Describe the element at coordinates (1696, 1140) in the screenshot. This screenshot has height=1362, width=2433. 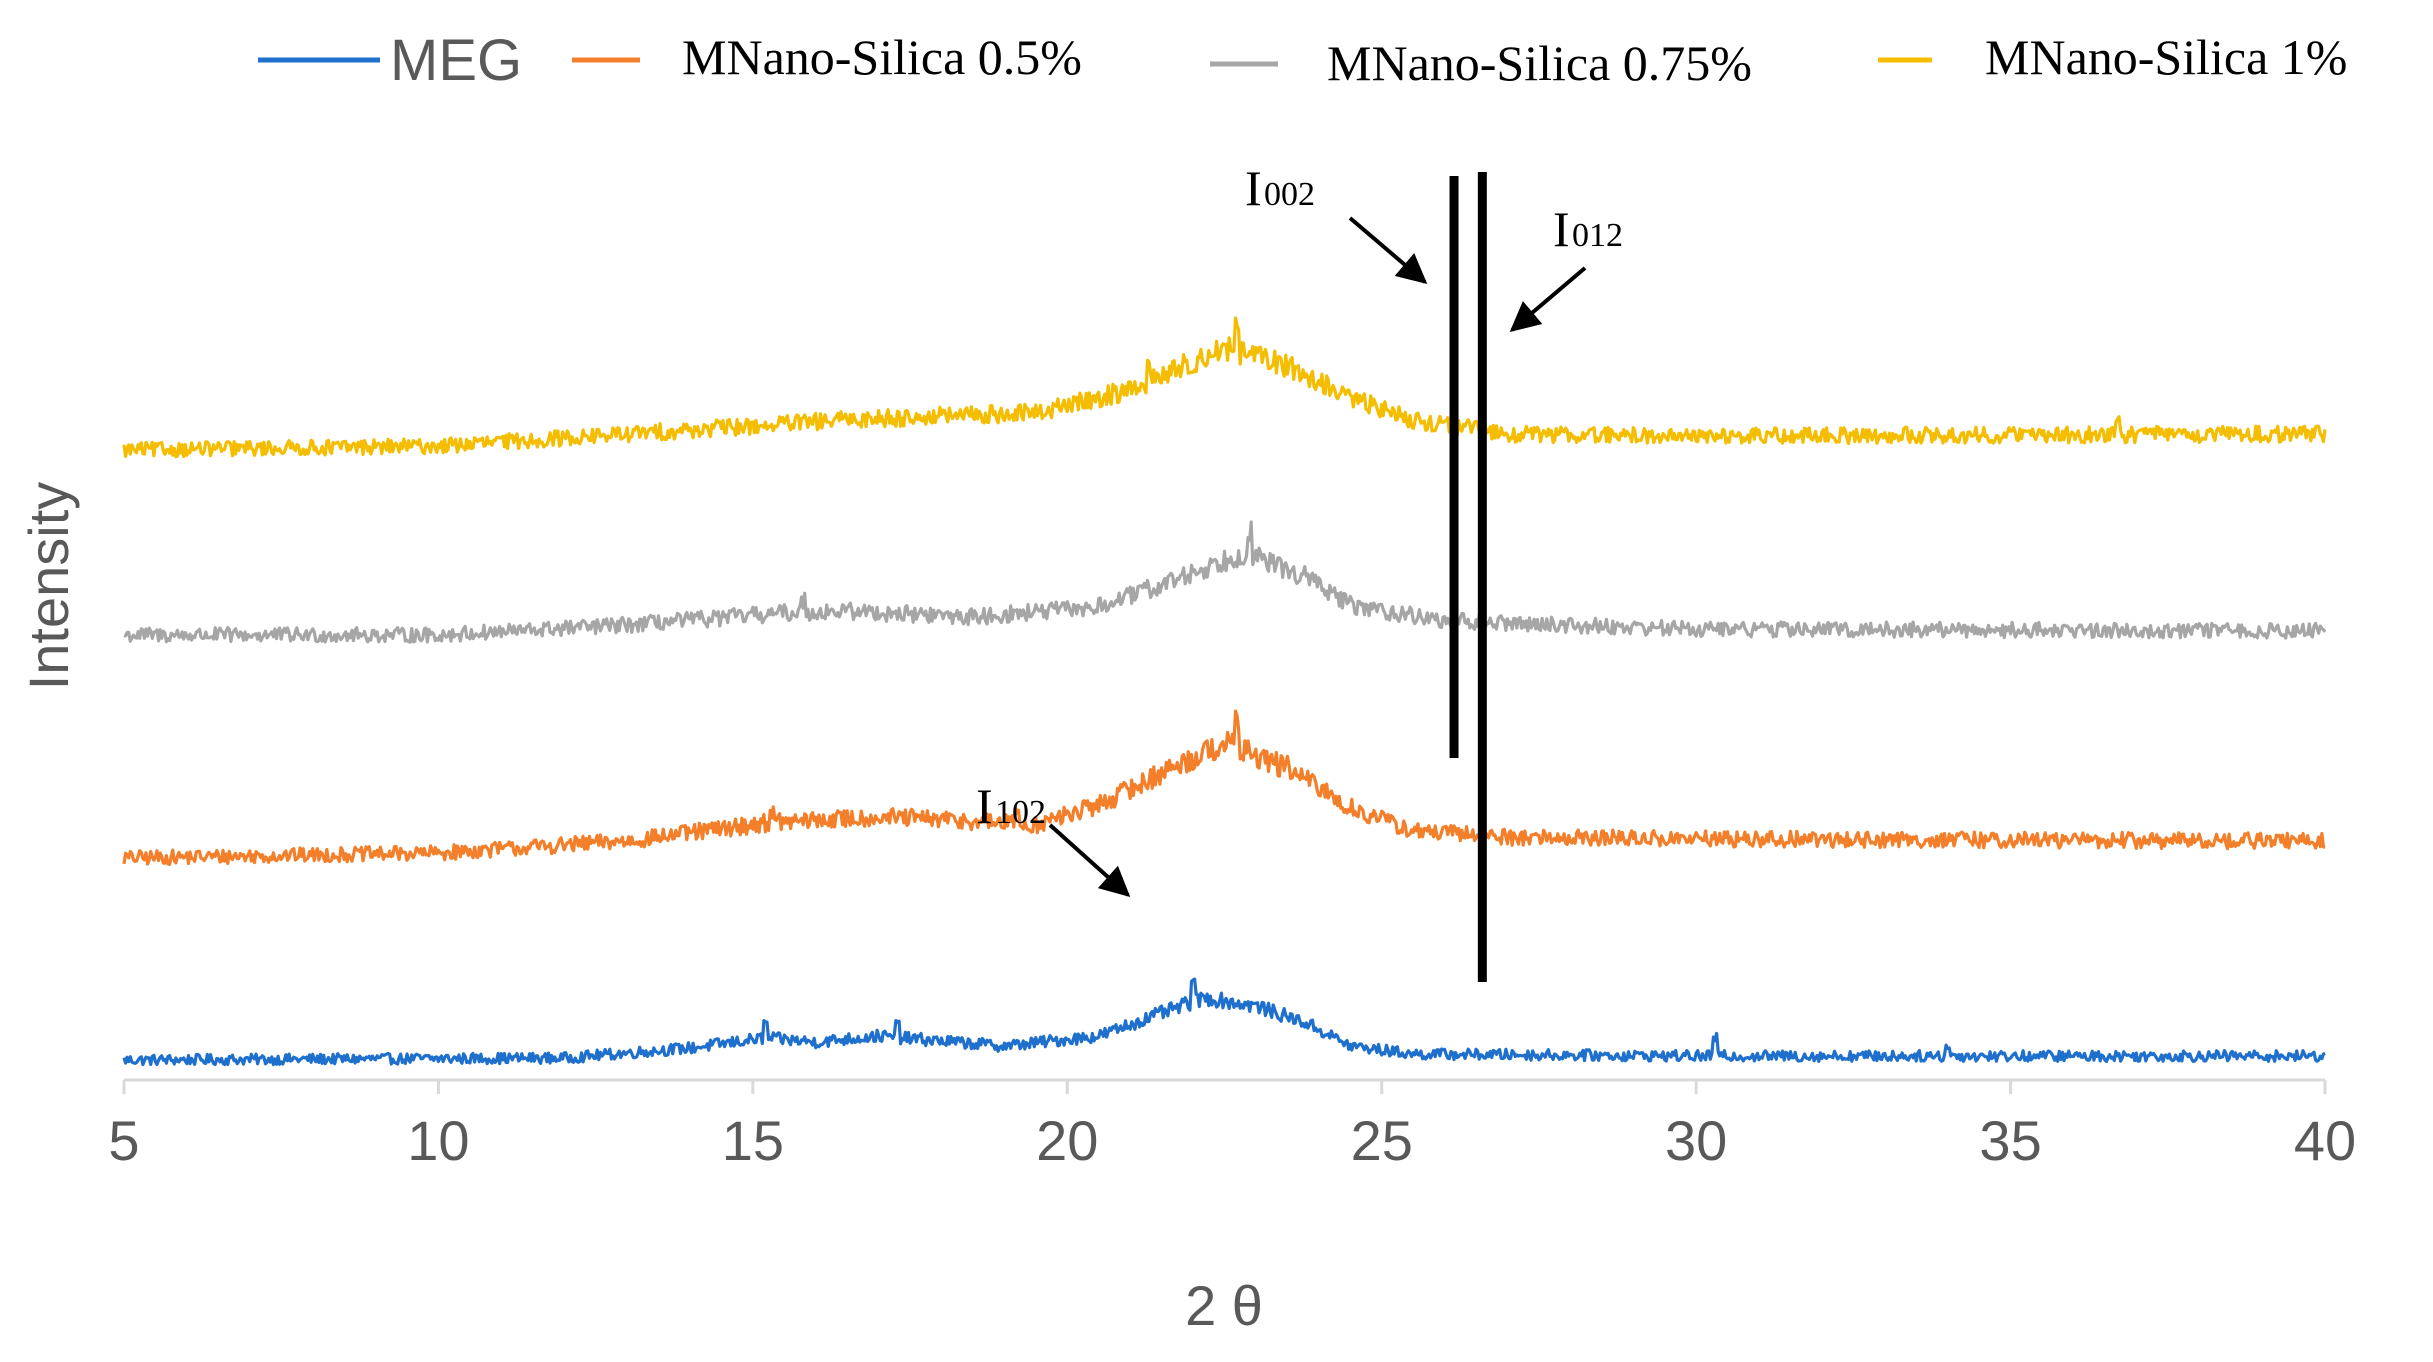
I see `x-tick-label: 30` at that location.